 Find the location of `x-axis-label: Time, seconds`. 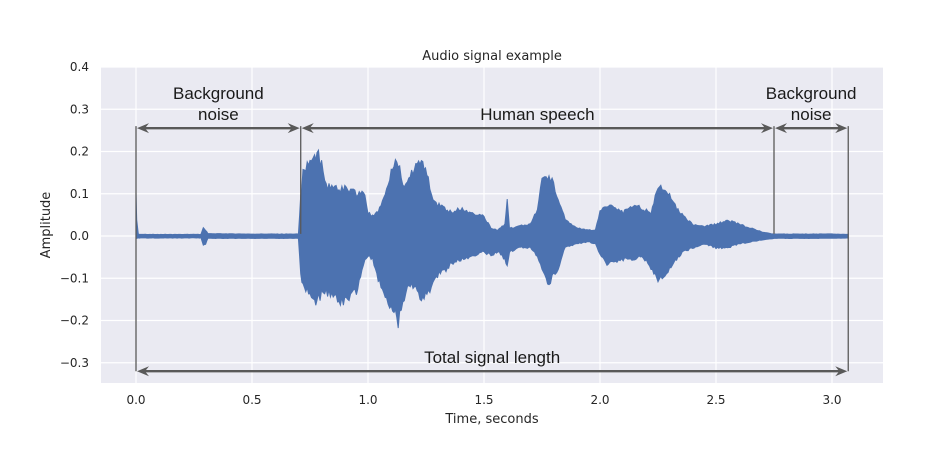

x-axis-label: Time, seconds is located at coordinates (491, 419).